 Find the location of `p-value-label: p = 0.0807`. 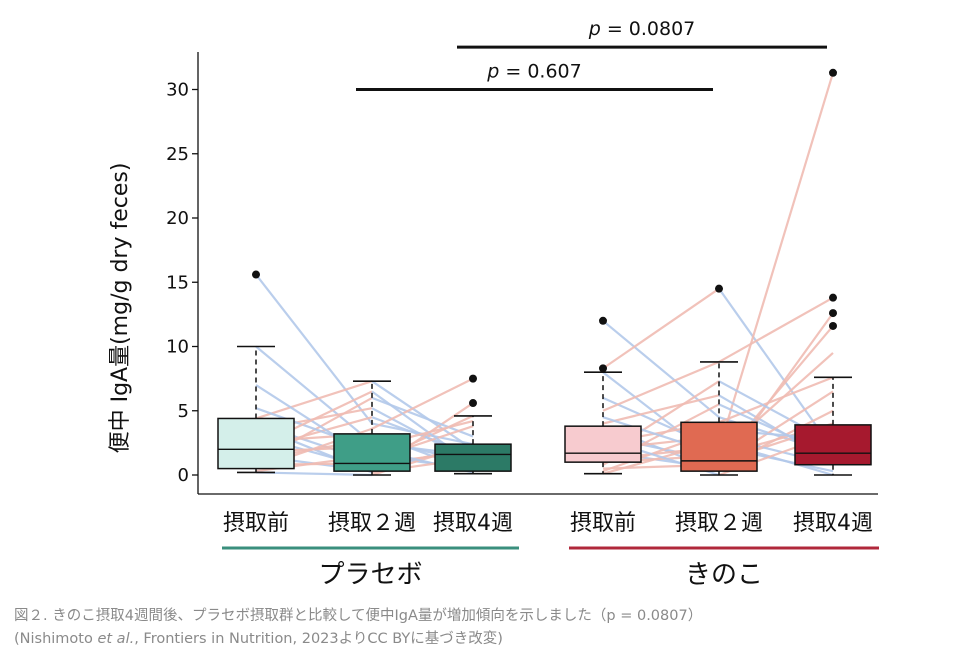

p-value-label: p = 0.0807 is located at coordinates (642, 29).